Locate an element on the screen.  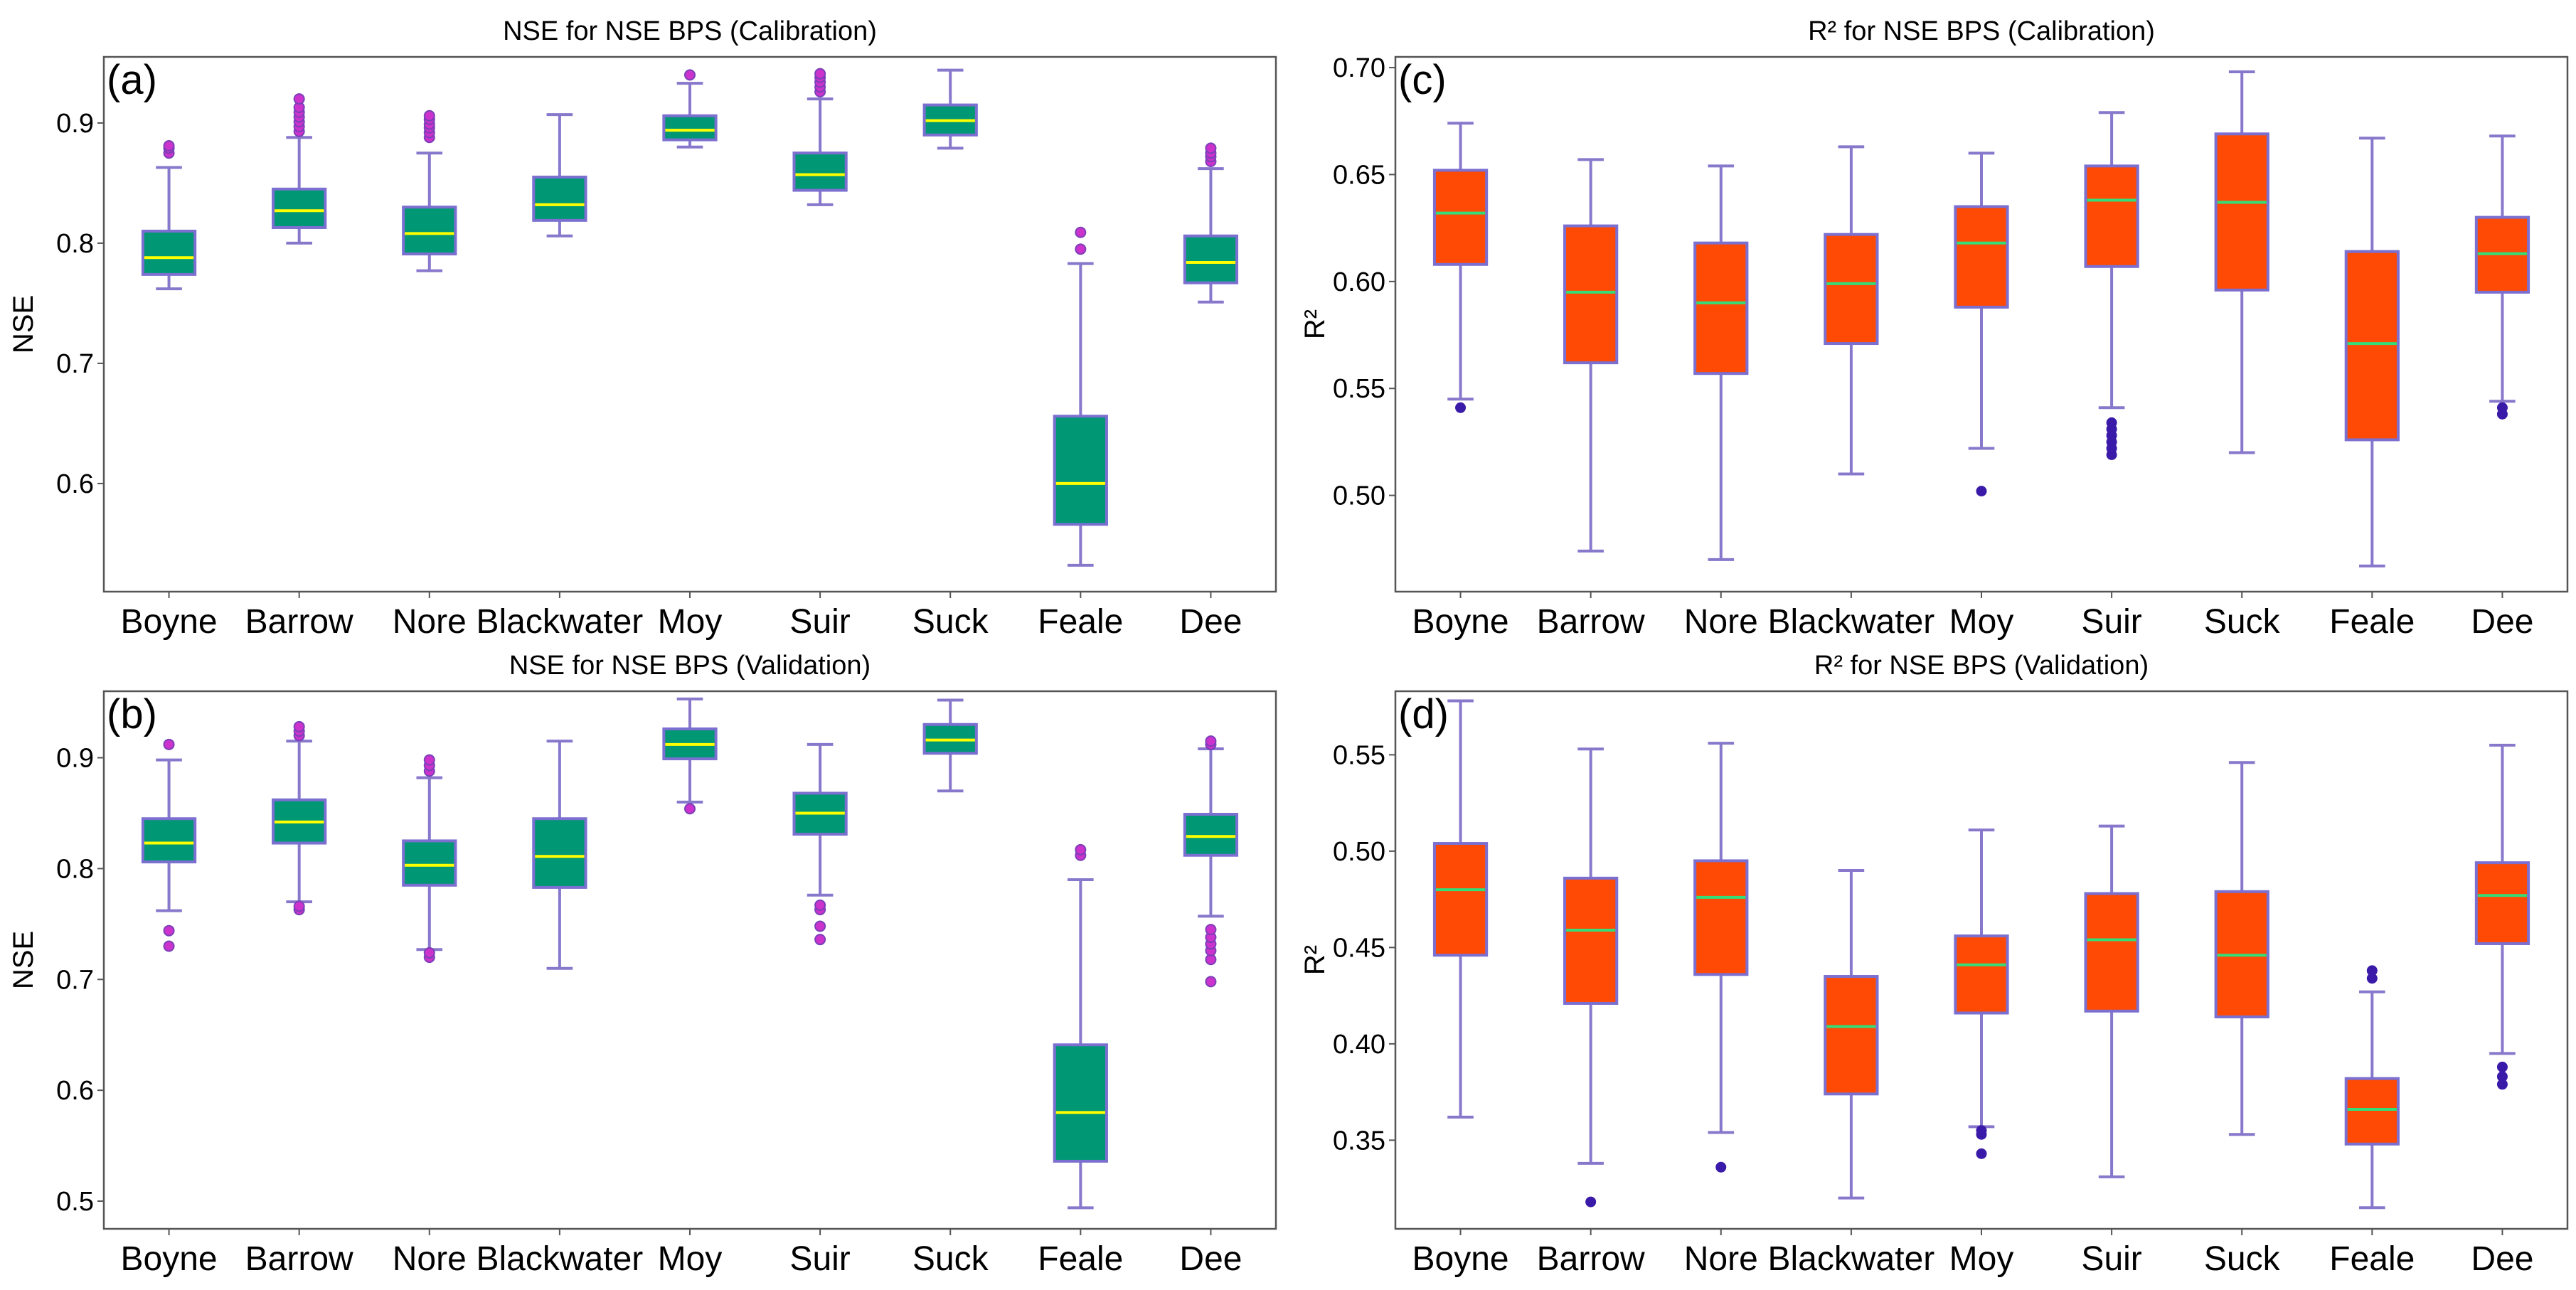
y-tick-label: 0.8 is located at coordinates (75, 244).